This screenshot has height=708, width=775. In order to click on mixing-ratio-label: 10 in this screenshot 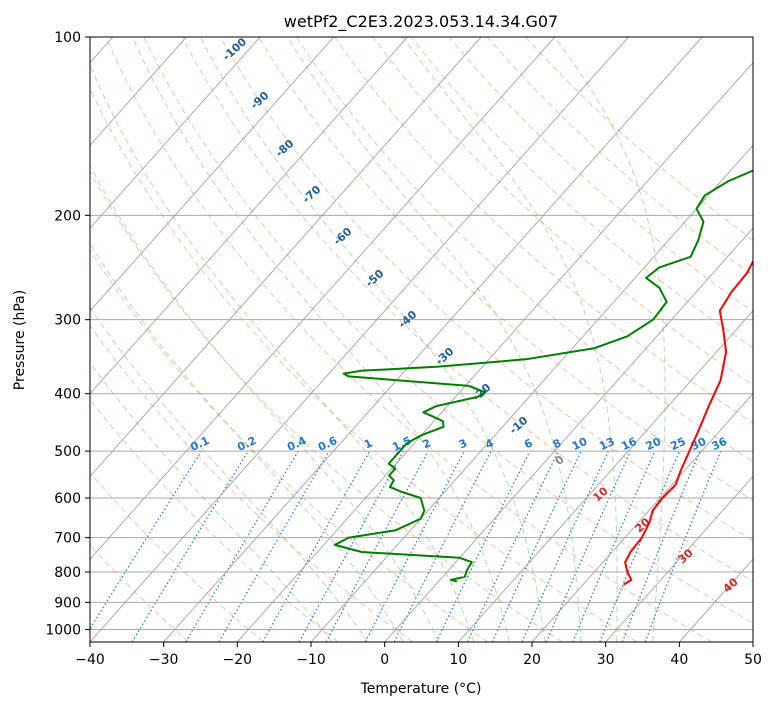, I will do `click(580, 444)`.